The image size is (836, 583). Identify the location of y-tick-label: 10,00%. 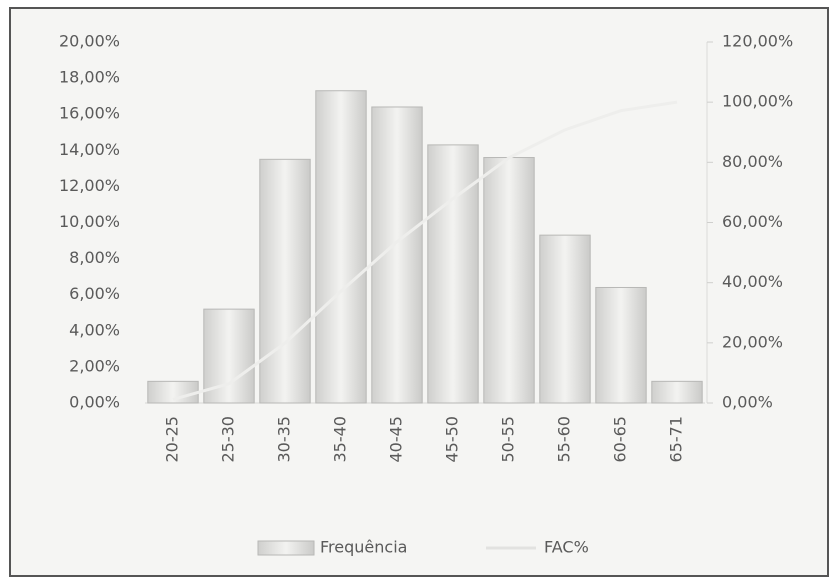
(89, 221).